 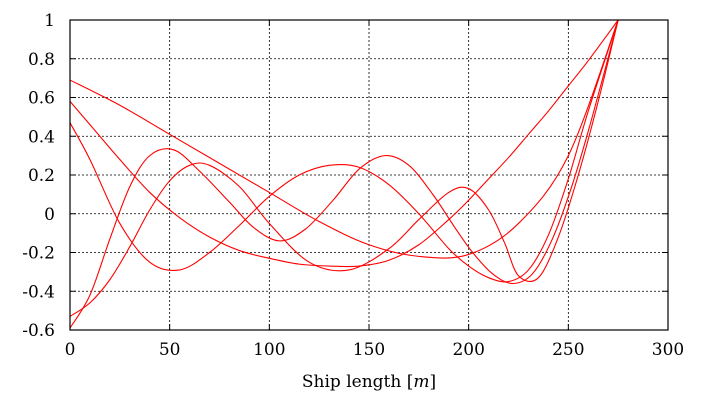 I want to click on y-tick-label: 1, so click(x=49, y=21).